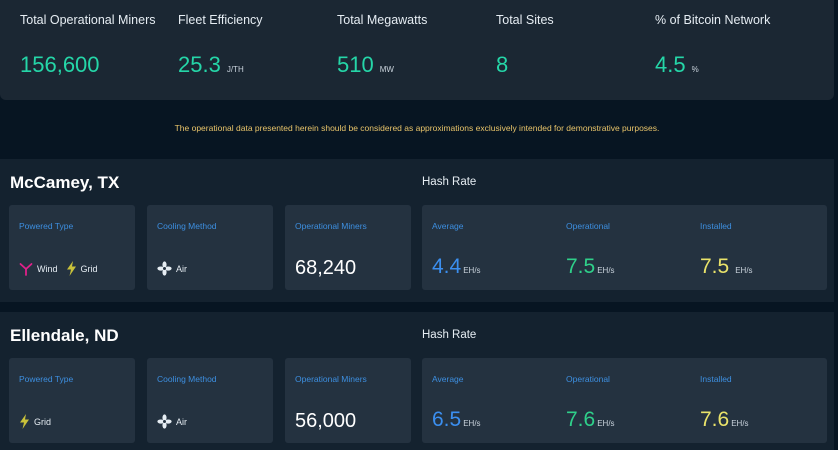  I want to click on operational-miners-card: Operational Miners 68,240, so click(348, 247).